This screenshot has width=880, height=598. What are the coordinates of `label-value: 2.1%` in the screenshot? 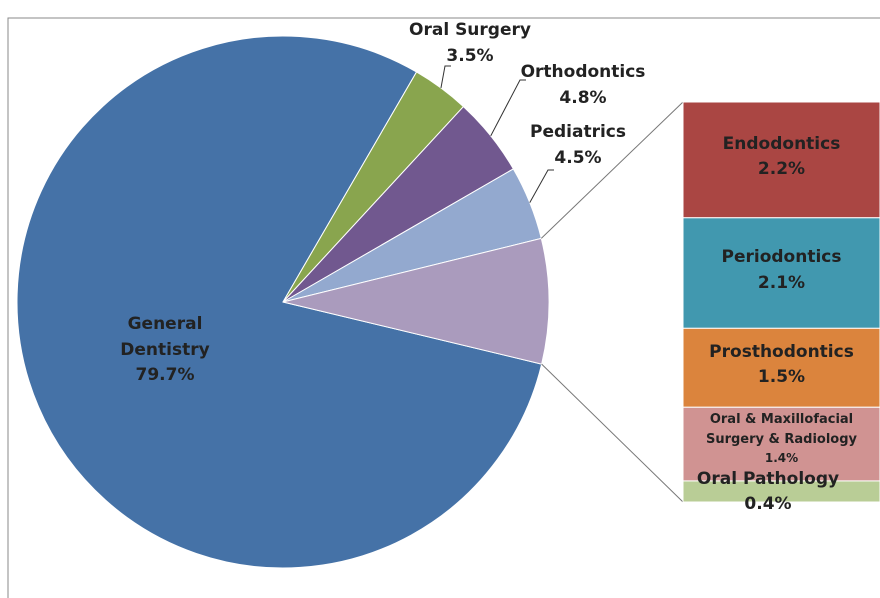 It's located at (781, 282).